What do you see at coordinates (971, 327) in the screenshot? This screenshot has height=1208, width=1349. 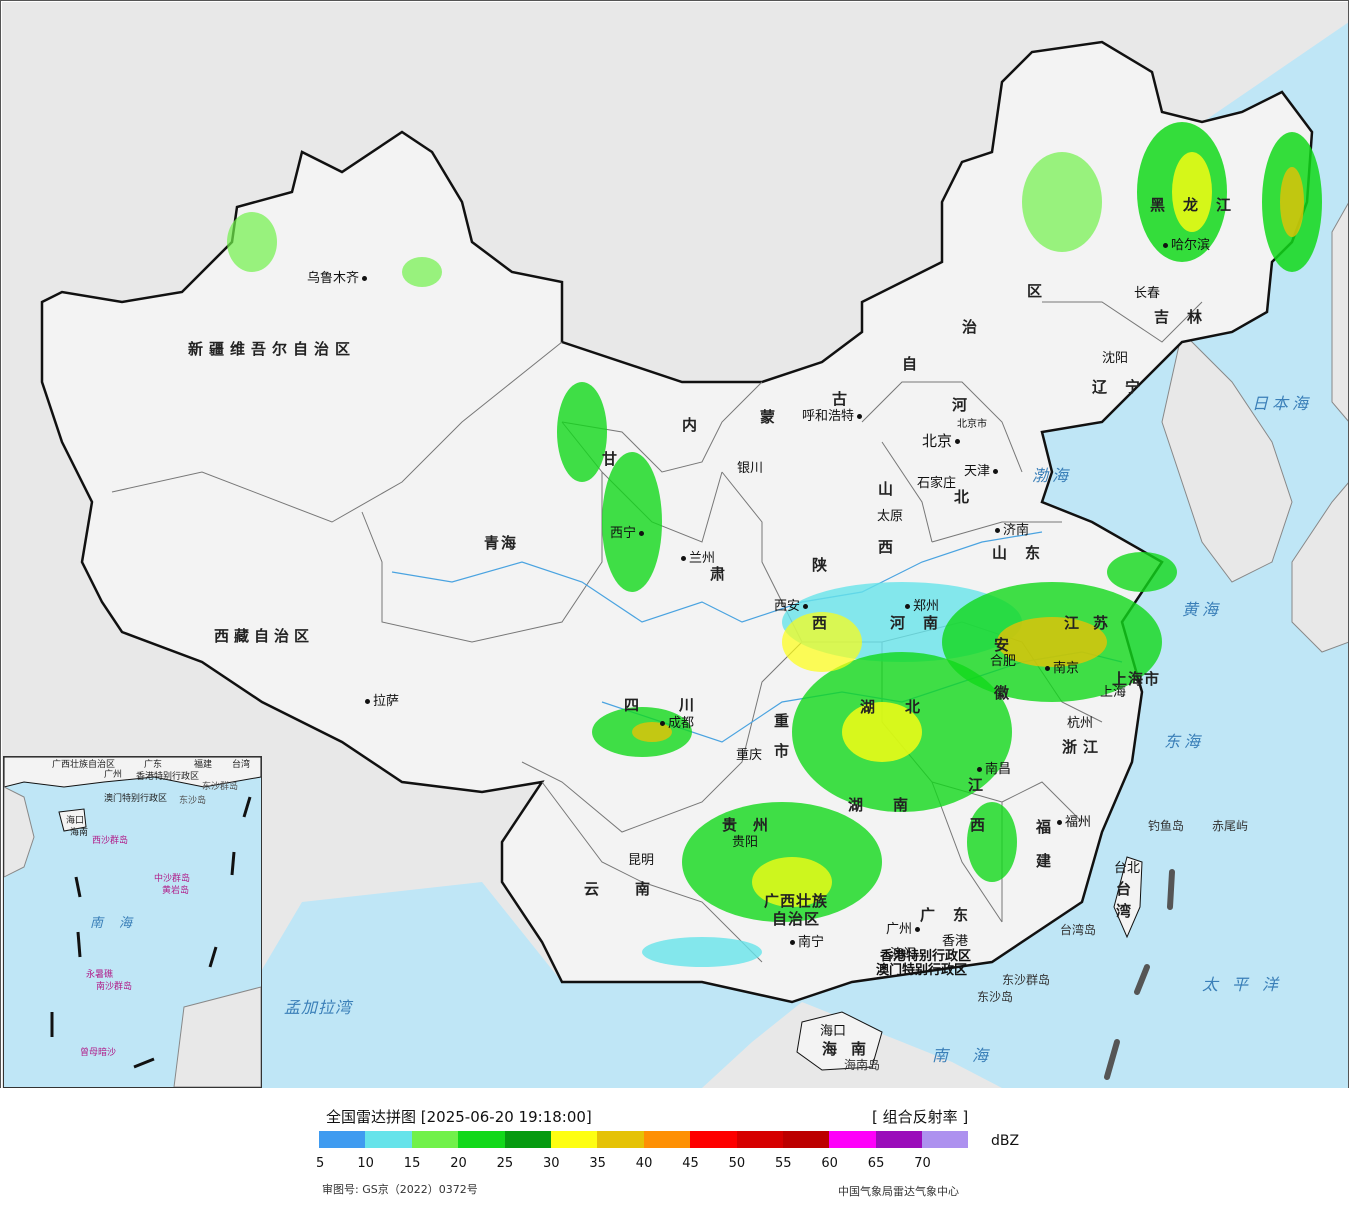 I see `province-nmg-5: 治` at bounding box center [971, 327].